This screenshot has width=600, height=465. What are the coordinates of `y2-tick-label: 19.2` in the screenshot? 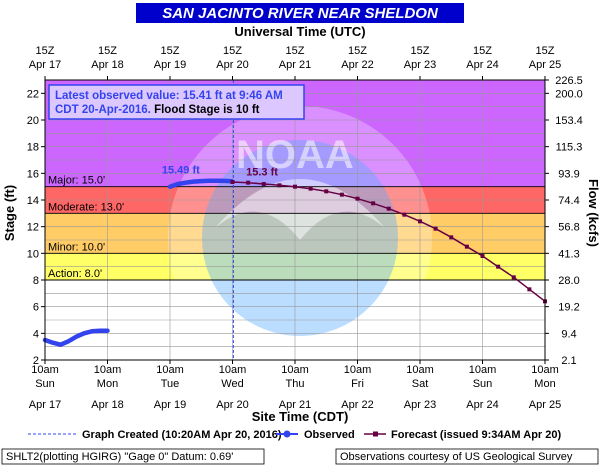 It's located at (568, 308).